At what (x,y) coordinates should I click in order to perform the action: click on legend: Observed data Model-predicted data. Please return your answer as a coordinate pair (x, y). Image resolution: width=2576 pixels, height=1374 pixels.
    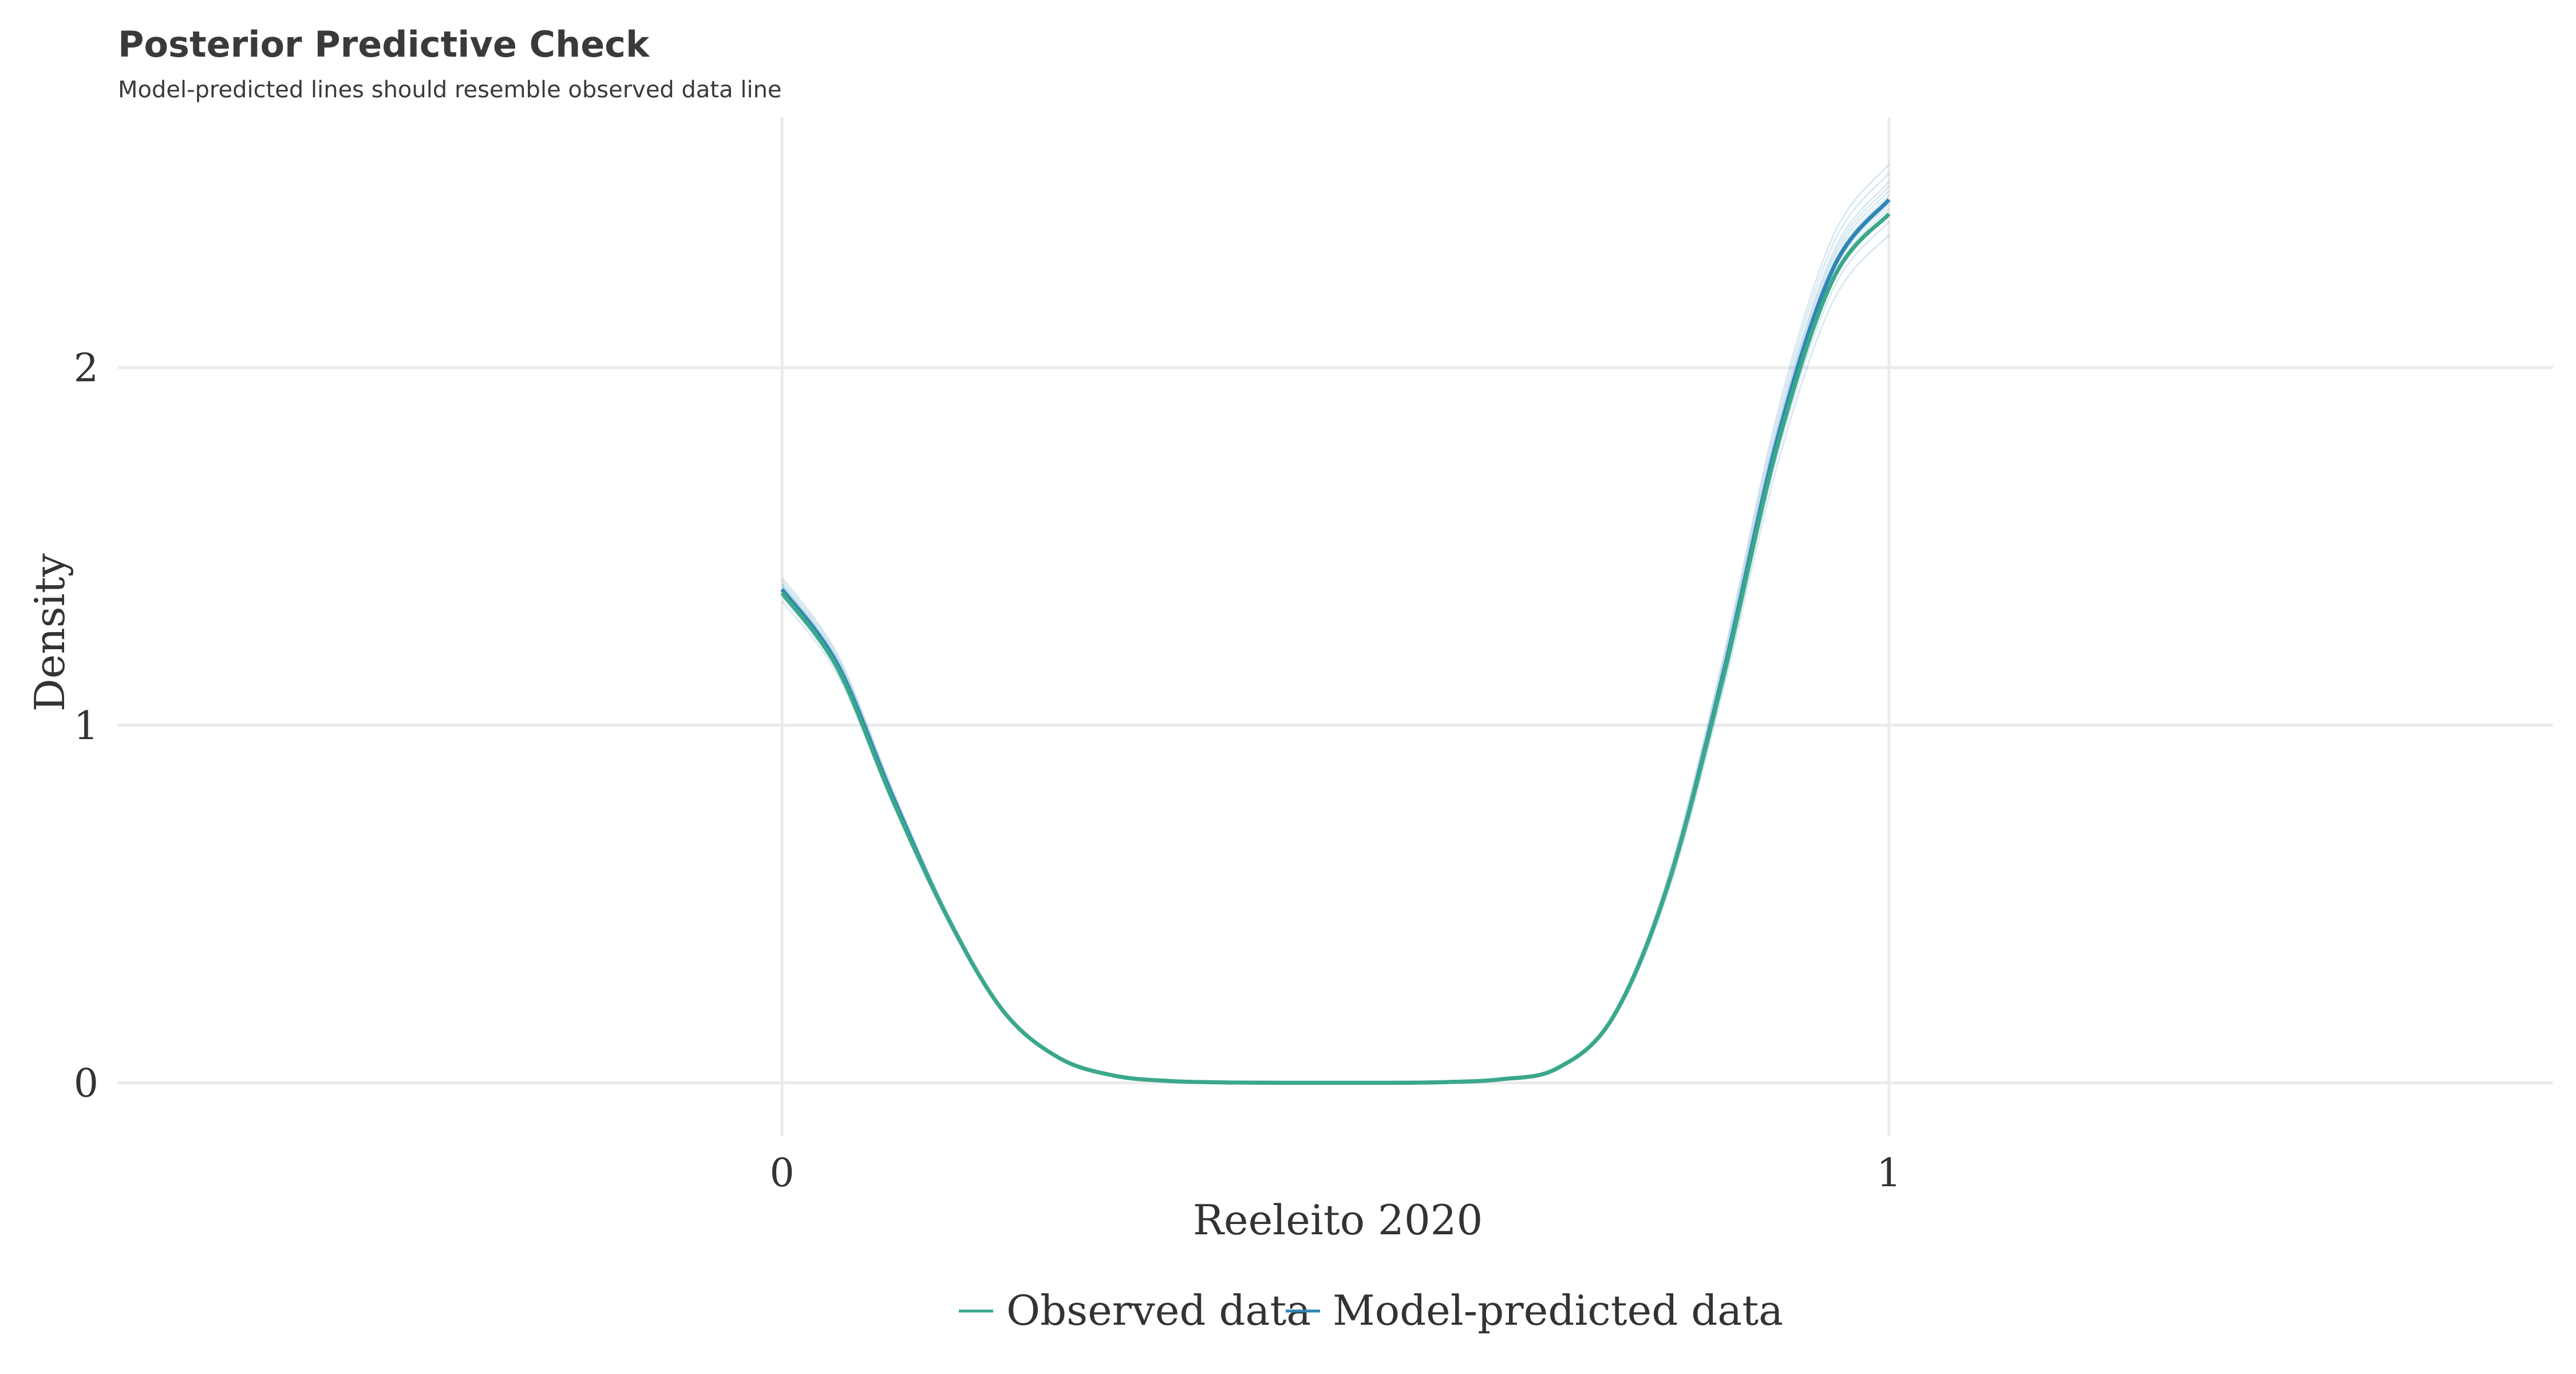
    Looking at the image, I should click on (1371, 1310).